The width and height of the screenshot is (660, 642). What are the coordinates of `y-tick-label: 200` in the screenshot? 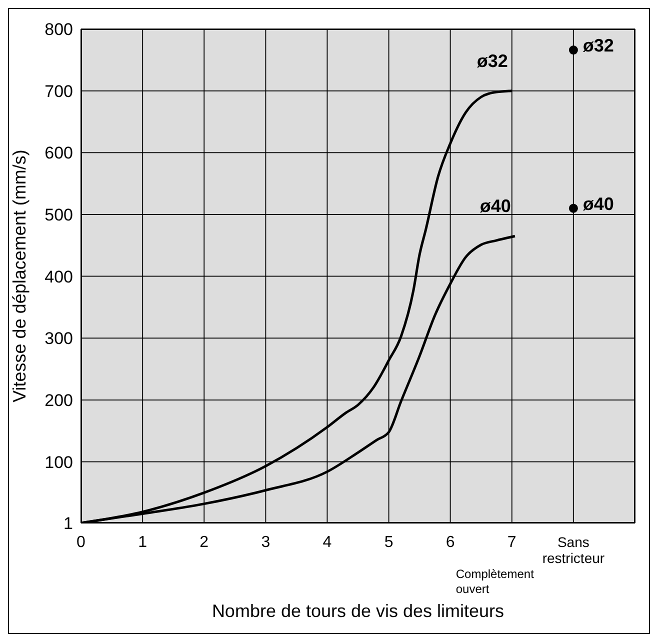 It's located at (58, 400).